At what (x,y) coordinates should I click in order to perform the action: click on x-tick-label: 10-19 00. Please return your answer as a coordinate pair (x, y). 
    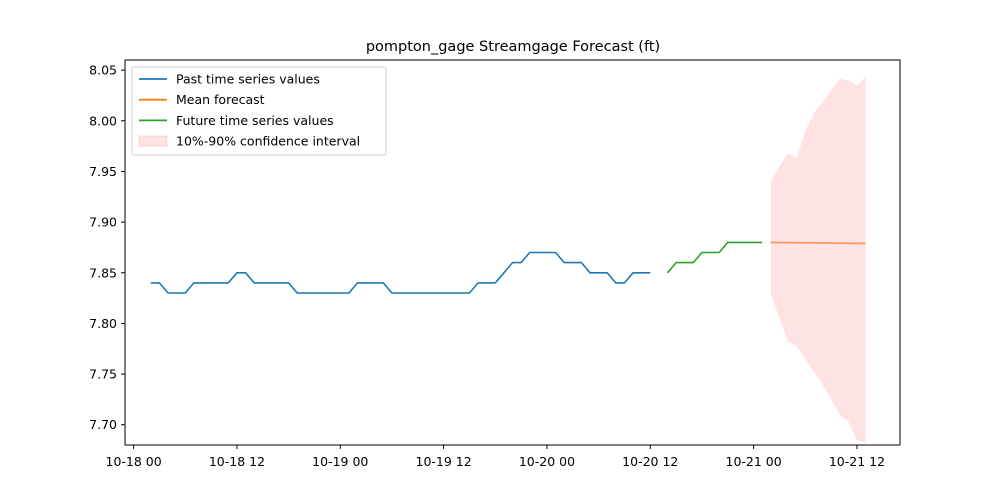
    Looking at the image, I should click on (340, 461).